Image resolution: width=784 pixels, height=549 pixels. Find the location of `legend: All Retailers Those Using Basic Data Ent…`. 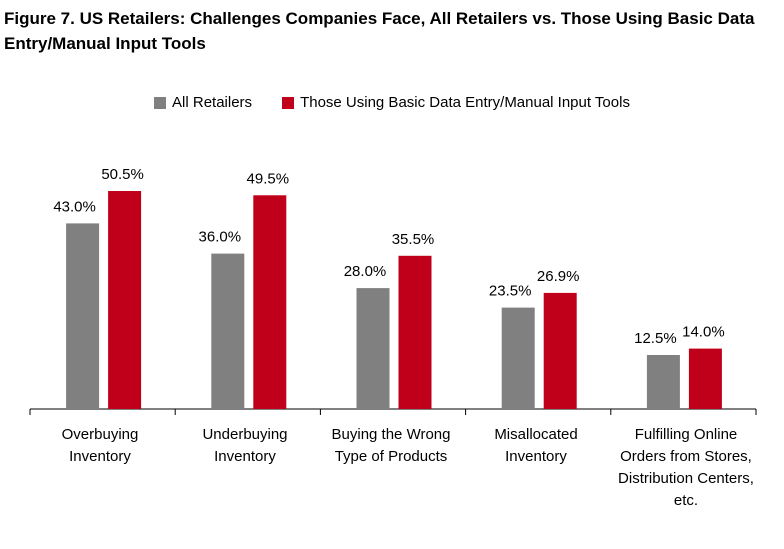

legend: All Retailers Those Using Basic Data Ent… is located at coordinates (392, 102).